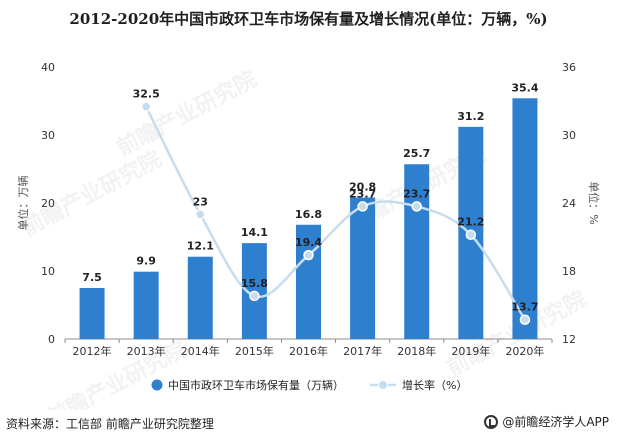 The image size is (617, 443). Describe the element at coordinates (254, 351) in the screenshot. I see `x-tick-label: 2015年` at that location.